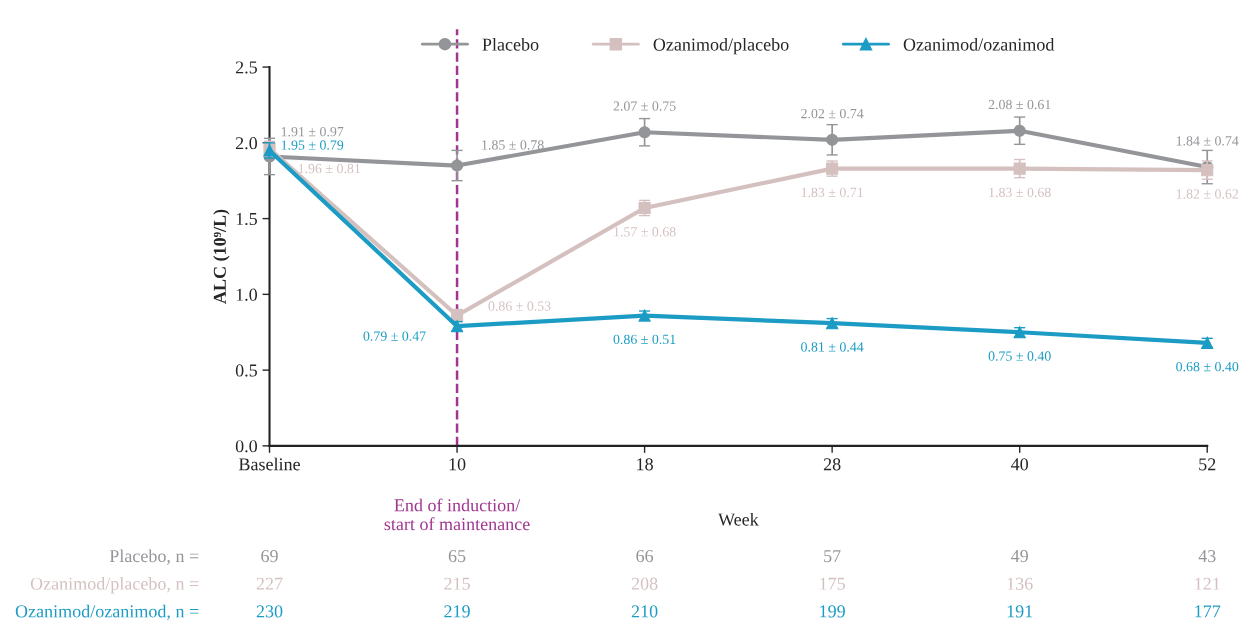 This screenshot has height=621, width=1242. Describe the element at coordinates (644, 611) in the screenshot. I see `text: 210` at that location.